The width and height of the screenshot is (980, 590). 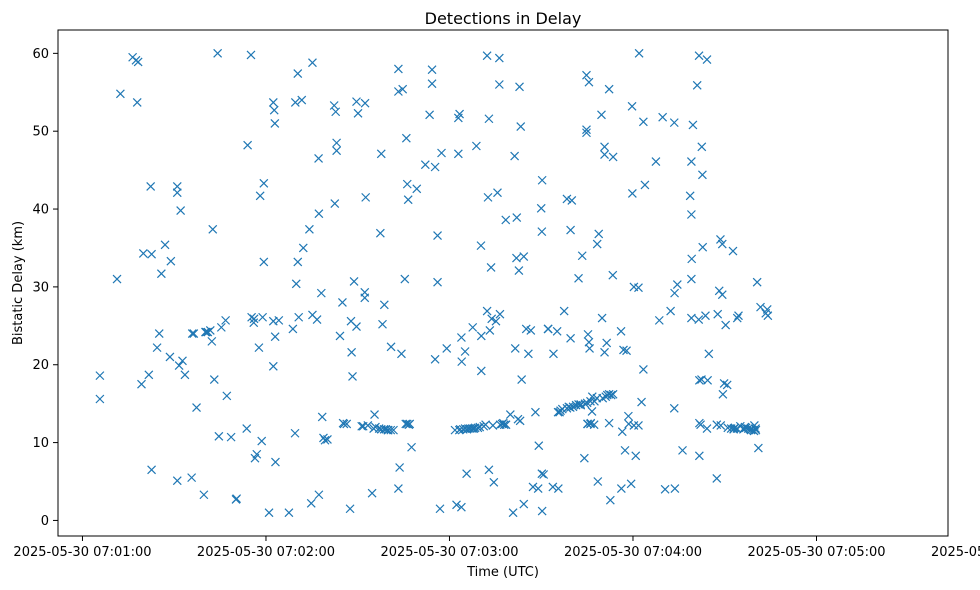 I want to click on y-axis-title: Bistatic Delay (km), so click(x=18, y=283).